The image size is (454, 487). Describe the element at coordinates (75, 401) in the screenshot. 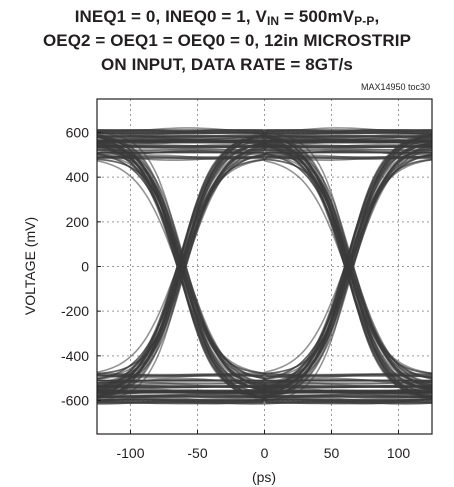

I see `y-tick-label: -600` at that location.